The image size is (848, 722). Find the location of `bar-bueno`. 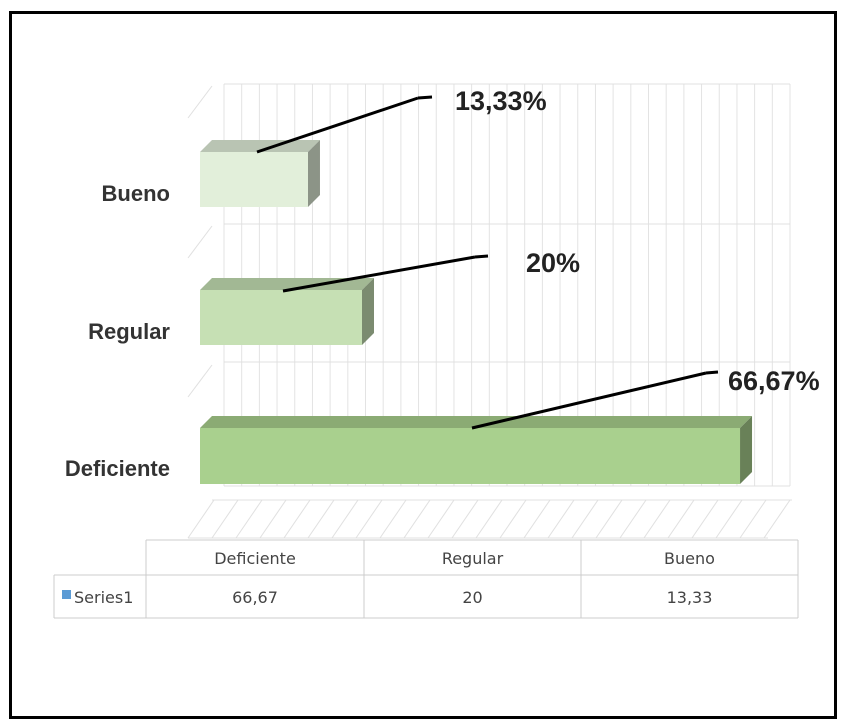

bar-bueno is located at coordinates (260, 173).